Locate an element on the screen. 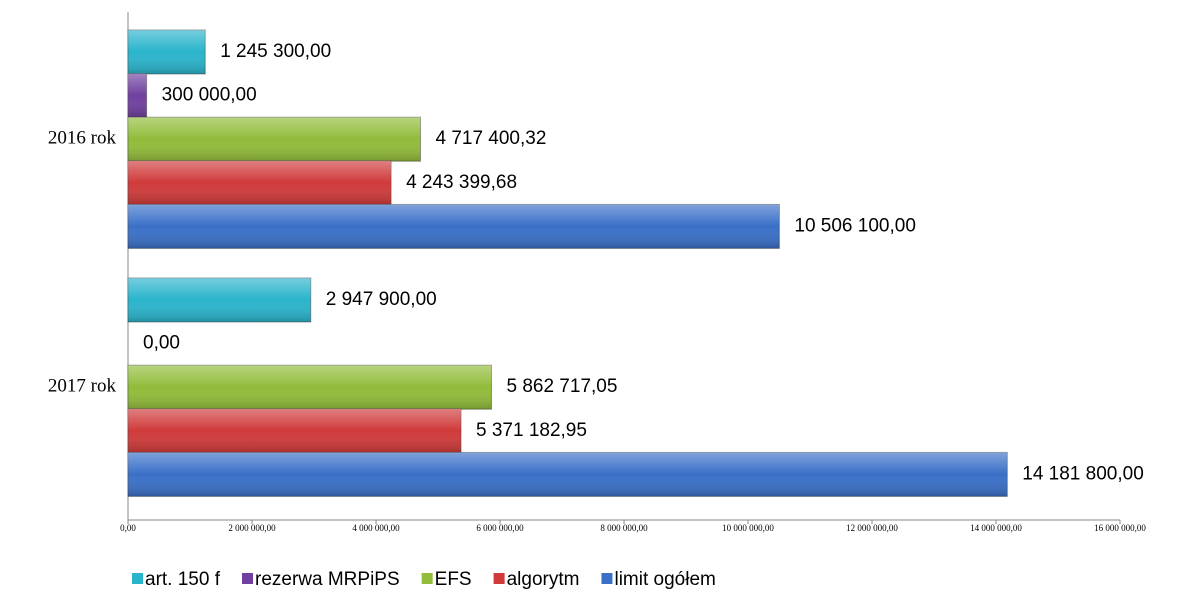  data-label: 0,00 is located at coordinates (161, 343).